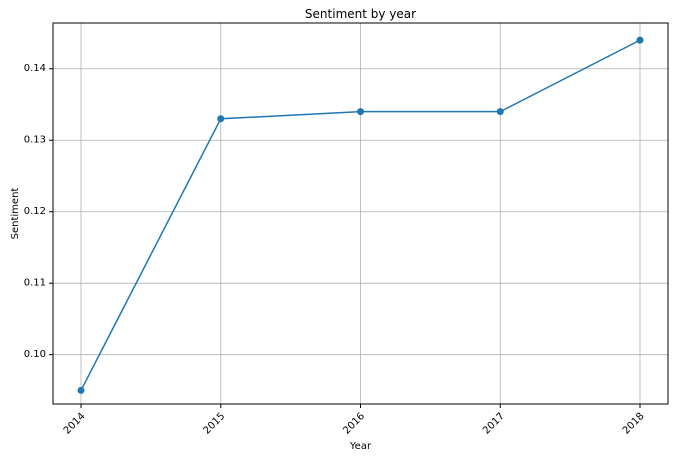 This screenshot has width=676, height=460. I want to click on y-tick-label: 0.10, so click(35, 354).